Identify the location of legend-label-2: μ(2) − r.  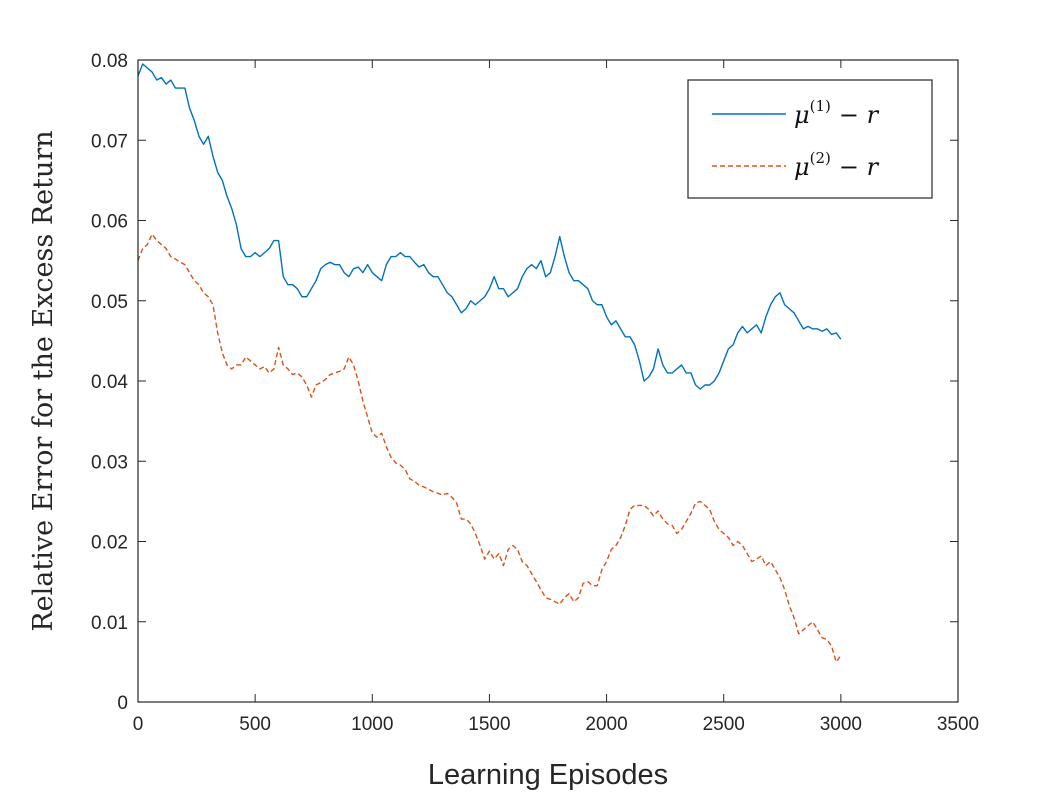
(837, 165).